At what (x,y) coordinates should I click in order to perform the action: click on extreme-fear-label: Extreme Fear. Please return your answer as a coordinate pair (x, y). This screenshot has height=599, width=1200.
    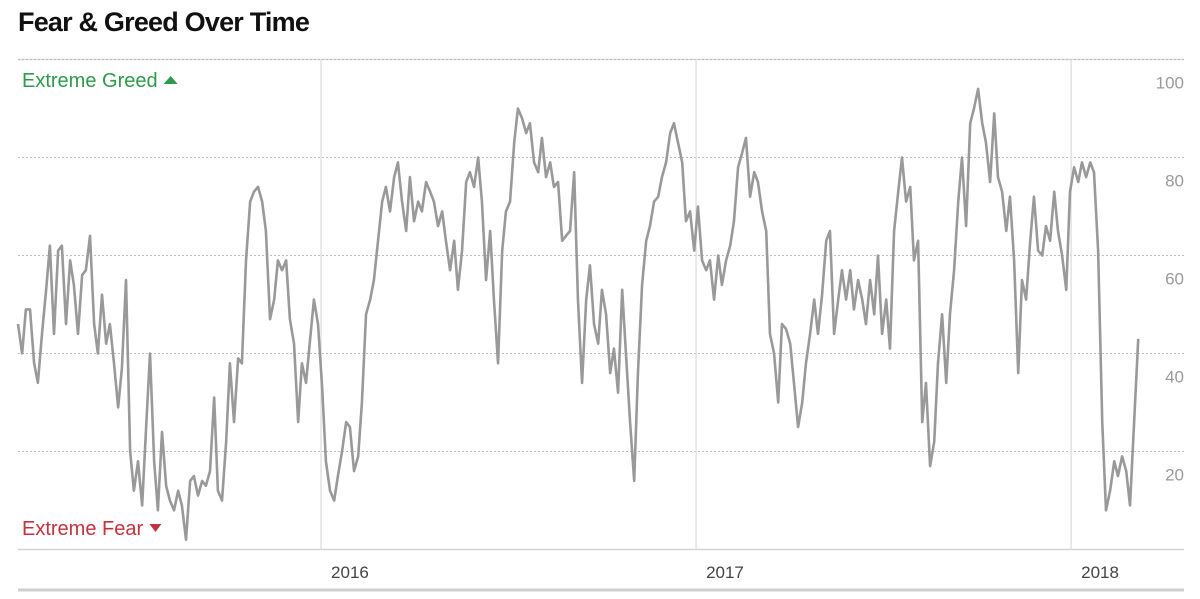
    Looking at the image, I should click on (82, 529).